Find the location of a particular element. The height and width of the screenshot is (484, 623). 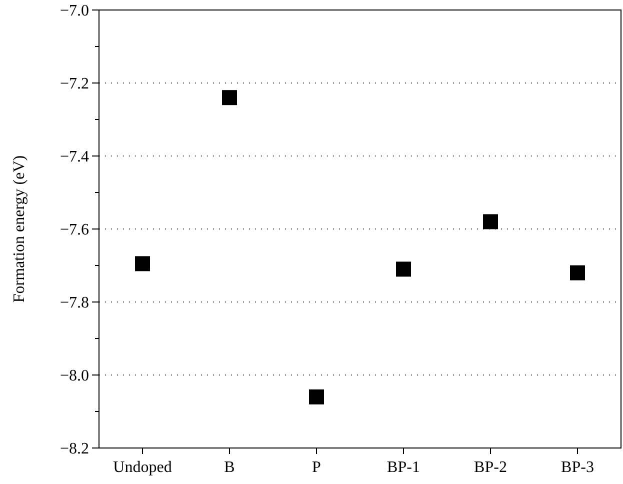

y-tick-label: −7.8 is located at coordinates (74, 303).